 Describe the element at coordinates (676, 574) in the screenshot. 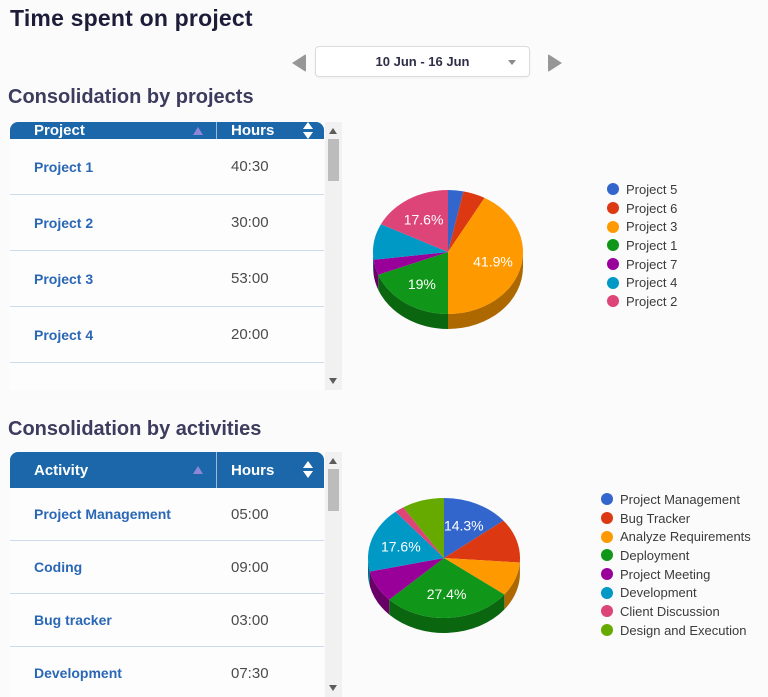

I see `legend-item: Project Meeting` at that location.